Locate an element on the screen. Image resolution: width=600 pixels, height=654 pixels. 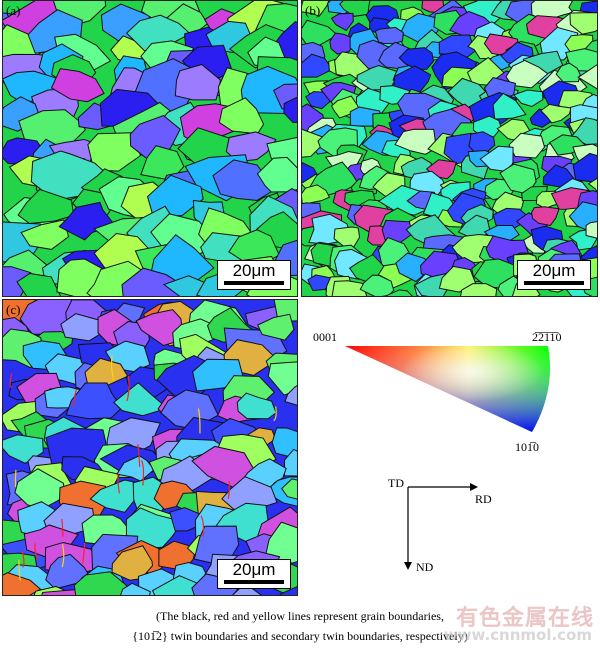
sample-axes: TD RD ND is located at coordinates (455, 525).